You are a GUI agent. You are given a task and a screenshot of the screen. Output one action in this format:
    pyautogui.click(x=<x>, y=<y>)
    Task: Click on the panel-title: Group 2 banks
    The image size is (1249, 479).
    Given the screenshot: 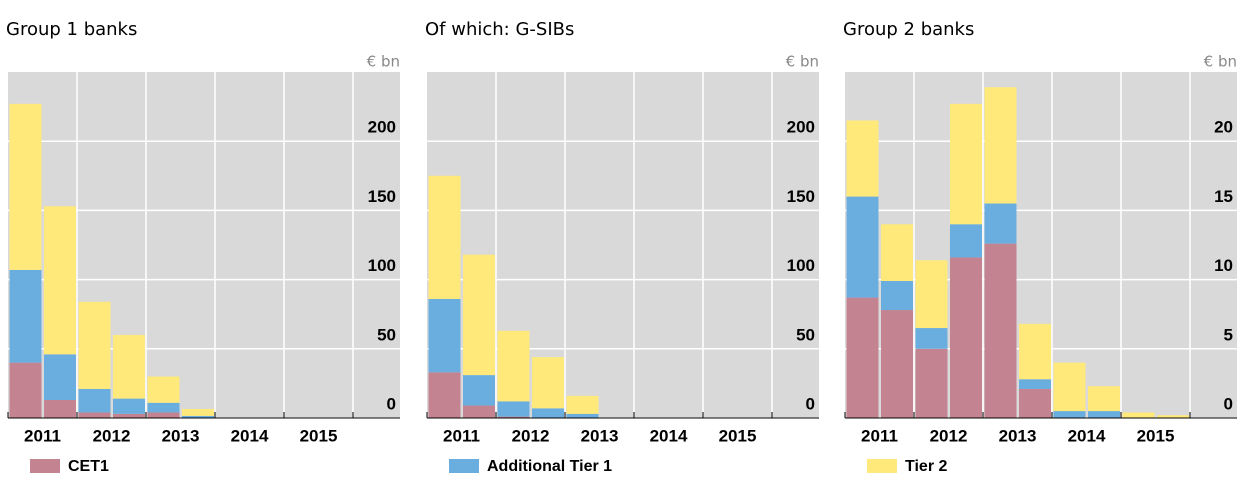 What is the action you would take?
    pyautogui.click(x=908, y=29)
    